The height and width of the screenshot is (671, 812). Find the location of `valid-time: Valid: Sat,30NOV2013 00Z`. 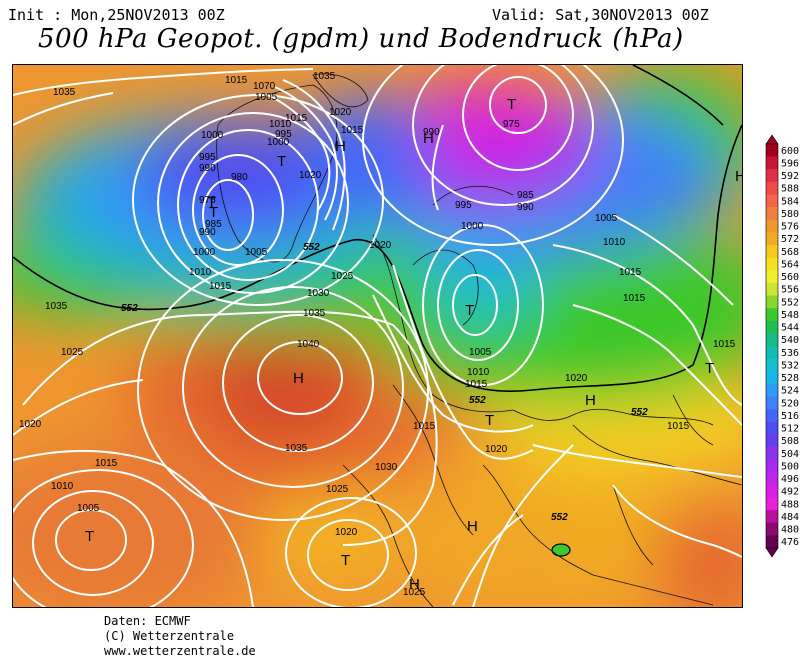

valid-time: Valid: Sat,30NOV2013 00Z is located at coordinates (600, 15).